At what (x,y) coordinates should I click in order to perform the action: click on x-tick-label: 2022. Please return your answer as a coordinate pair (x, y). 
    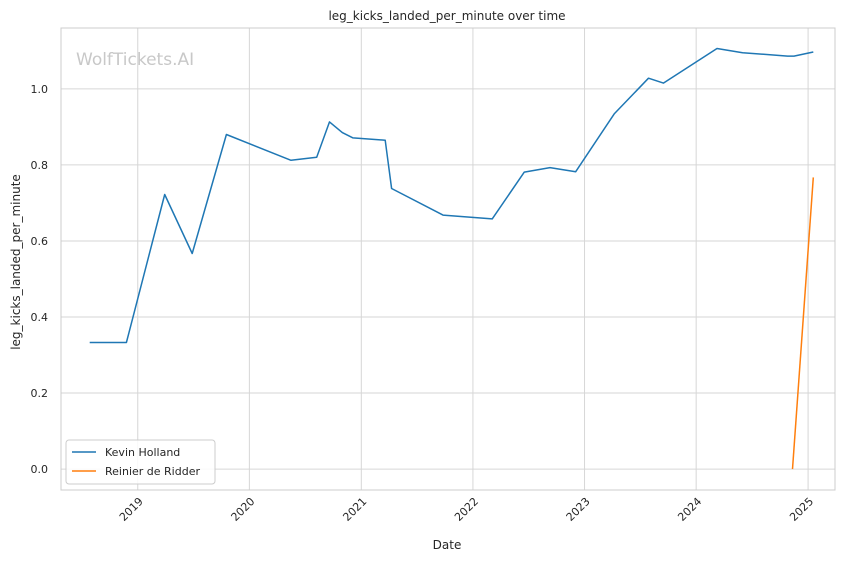
    Looking at the image, I should click on (466, 509).